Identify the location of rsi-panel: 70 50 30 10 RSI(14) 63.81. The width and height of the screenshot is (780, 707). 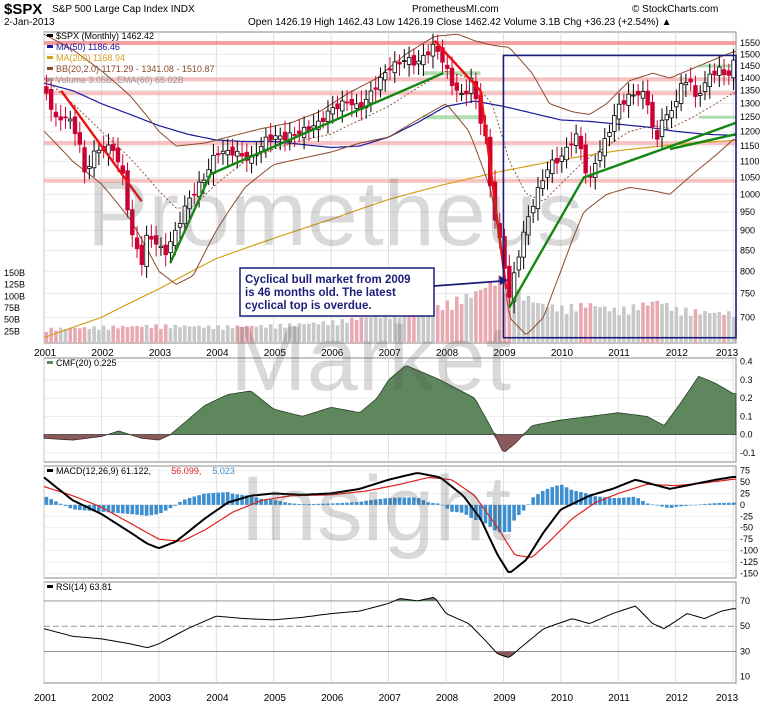
(396, 632).